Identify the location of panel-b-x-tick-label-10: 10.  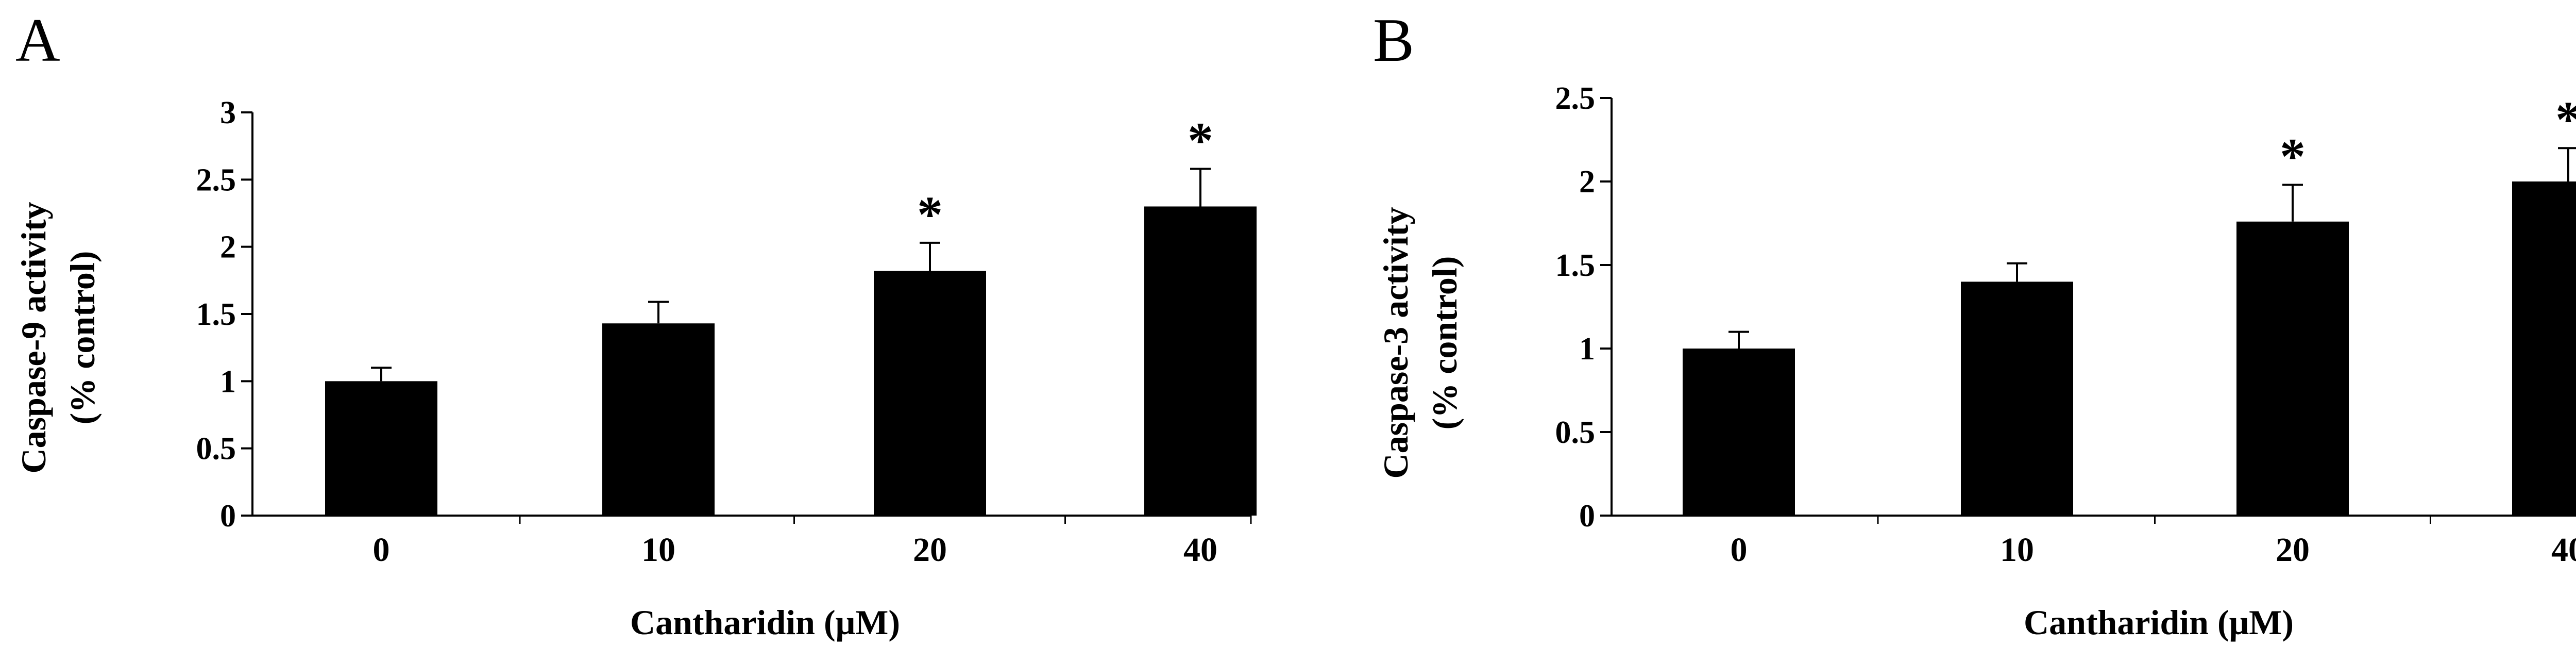
(2017, 550).